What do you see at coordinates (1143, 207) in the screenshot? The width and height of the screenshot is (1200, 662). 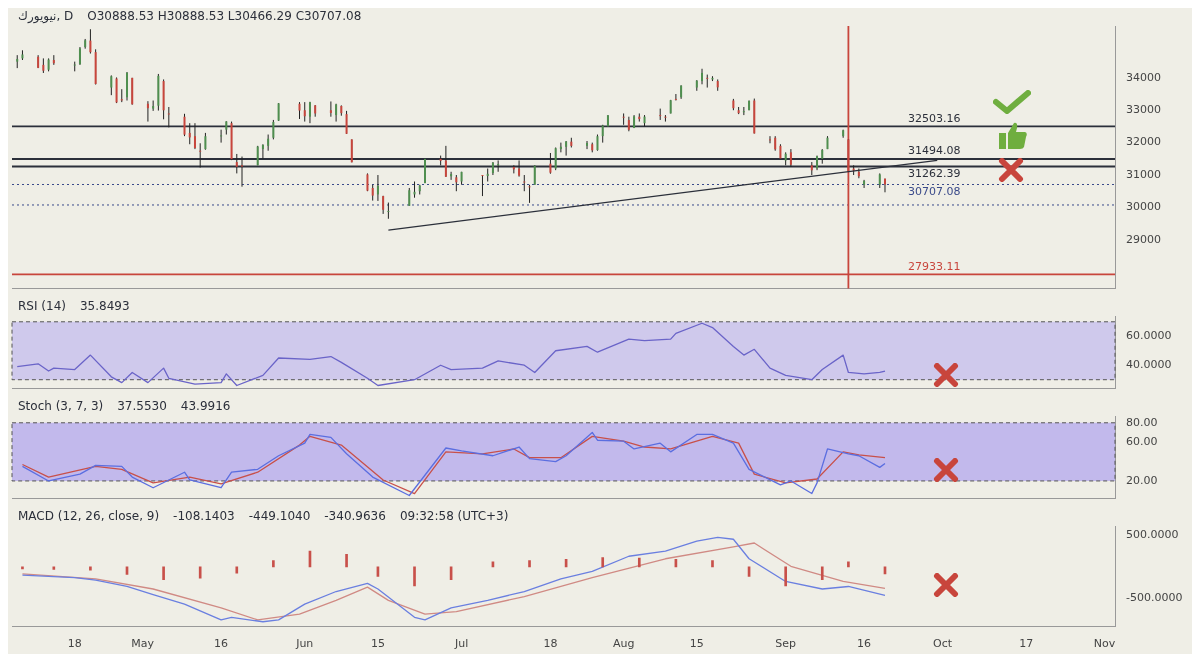 I see `y-tick-label: 30000` at bounding box center [1143, 207].